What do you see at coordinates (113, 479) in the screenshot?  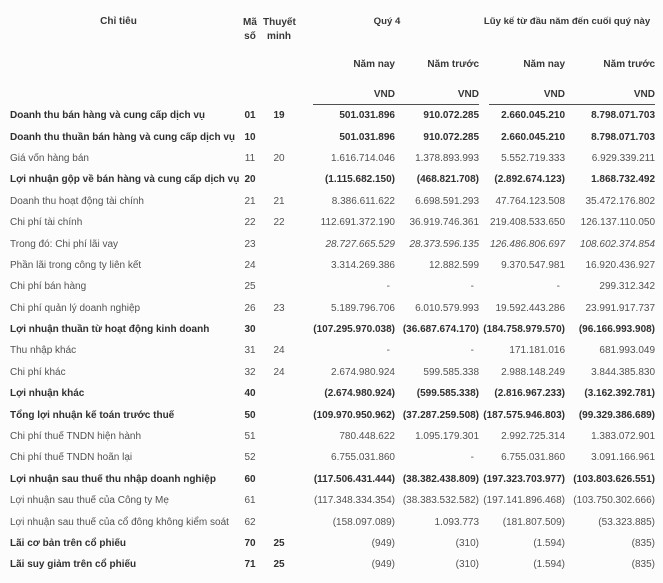 I see `row-label: Lợi nhuận sau thuế thu nhập doanh nghiệp` at bounding box center [113, 479].